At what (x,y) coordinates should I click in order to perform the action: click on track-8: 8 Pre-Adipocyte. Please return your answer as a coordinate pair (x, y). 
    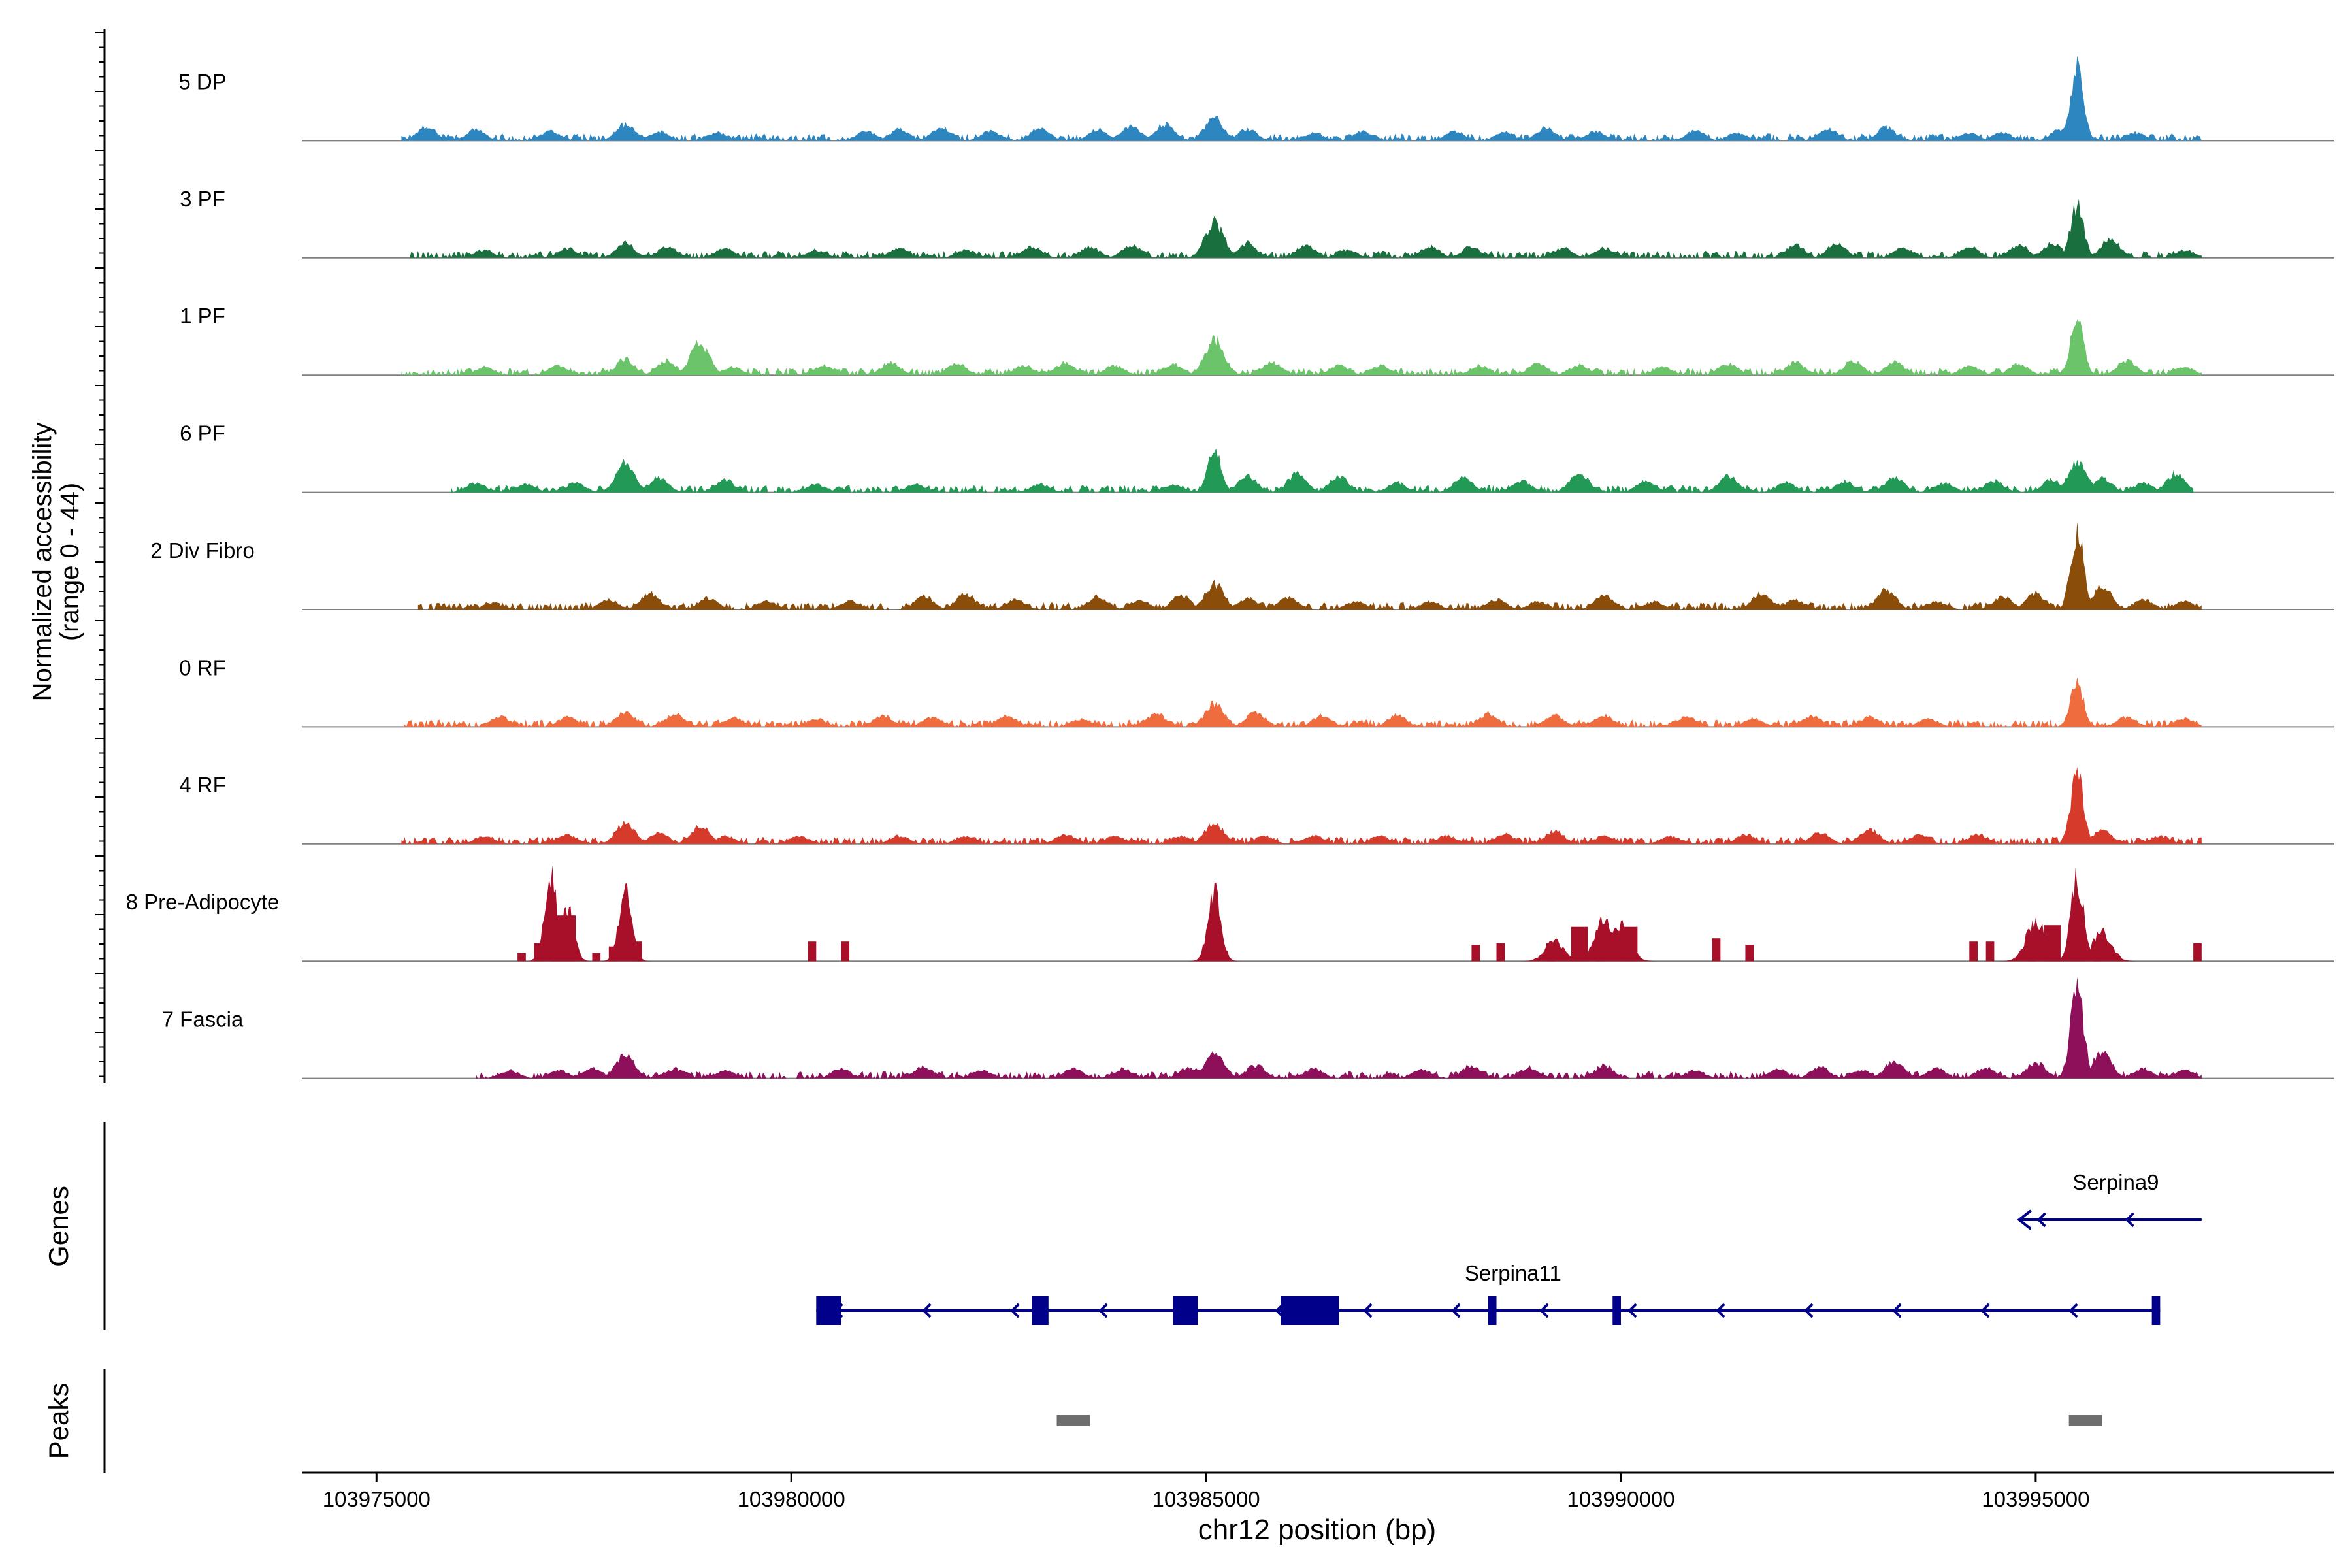
    Looking at the image, I should click on (1230, 913).